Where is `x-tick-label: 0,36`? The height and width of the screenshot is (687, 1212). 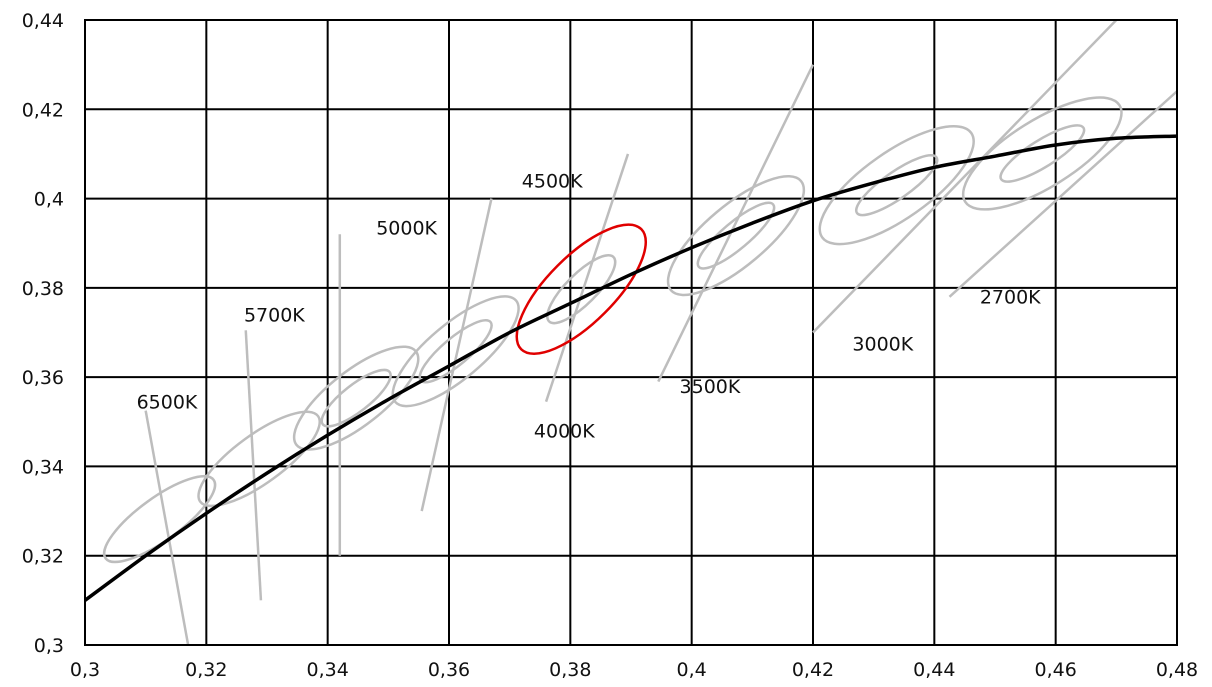
x-tick-label: 0,36 is located at coordinates (449, 670).